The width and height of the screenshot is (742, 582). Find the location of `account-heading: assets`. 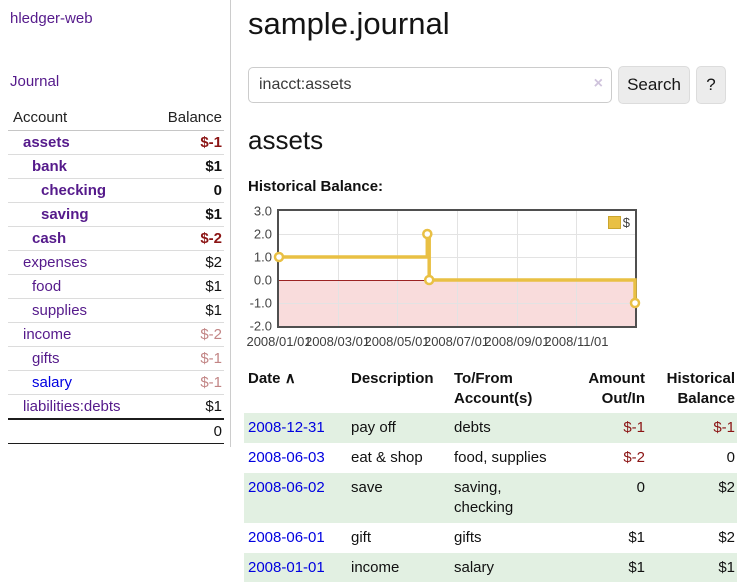

account-heading: assets is located at coordinates (286, 140).